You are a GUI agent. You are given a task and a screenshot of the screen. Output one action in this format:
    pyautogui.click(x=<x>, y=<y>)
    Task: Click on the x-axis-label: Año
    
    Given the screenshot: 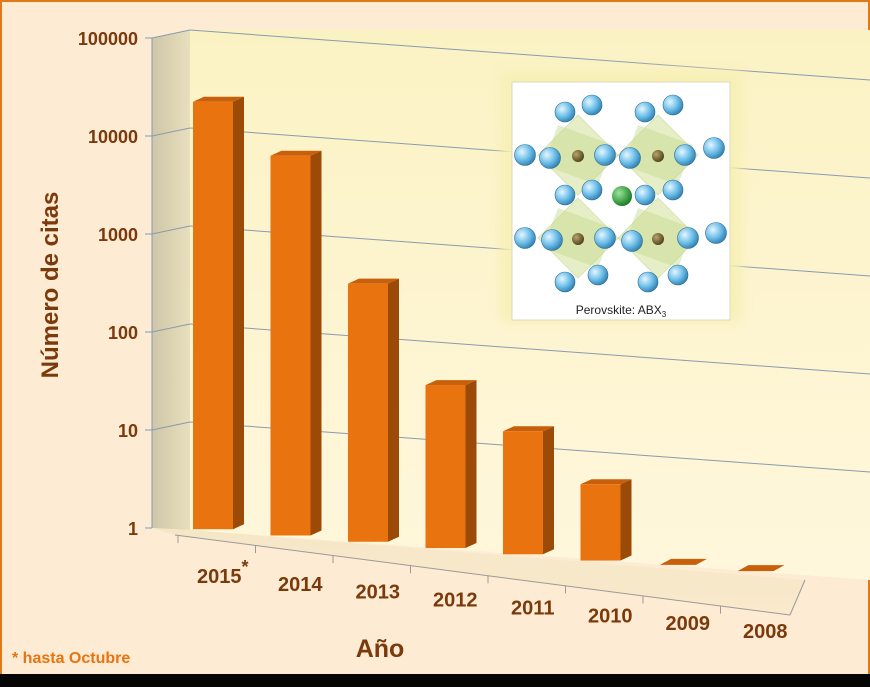 What is the action you would take?
    pyautogui.click(x=380, y=649)
    